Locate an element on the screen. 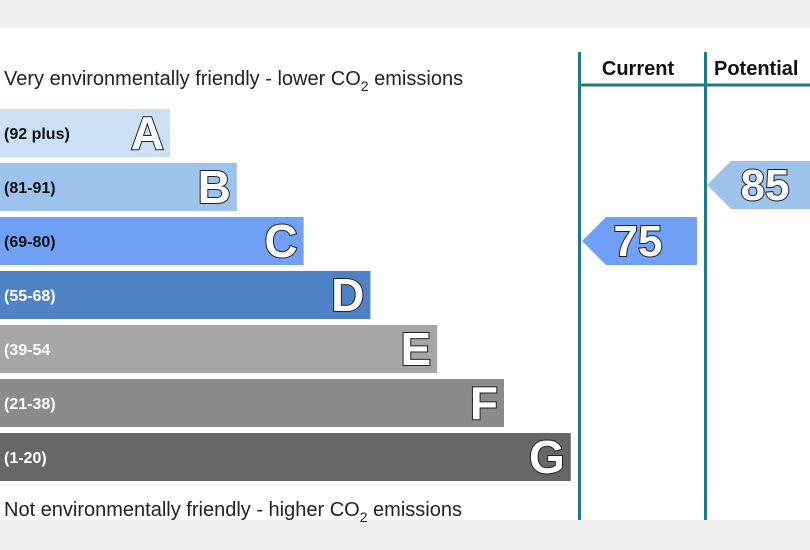  band-letter: F is located at coordinates (484, 403).